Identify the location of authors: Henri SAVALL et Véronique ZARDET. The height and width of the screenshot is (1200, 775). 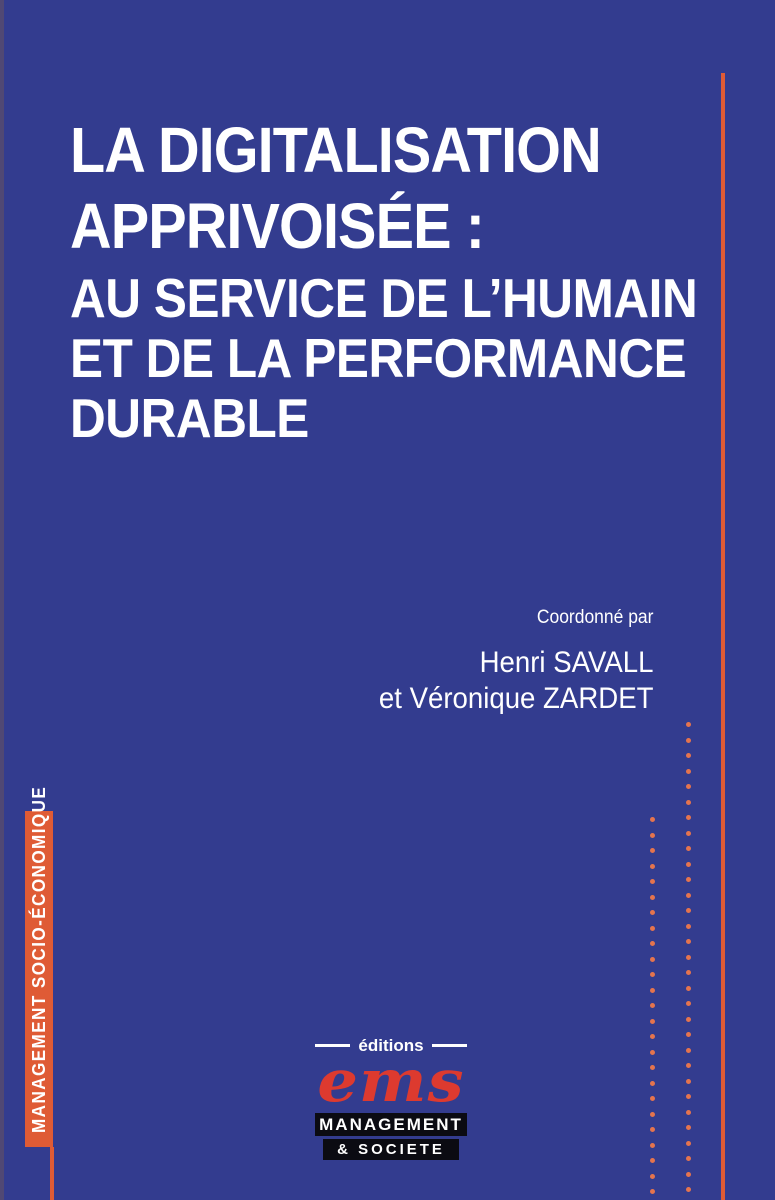
(515, 681).